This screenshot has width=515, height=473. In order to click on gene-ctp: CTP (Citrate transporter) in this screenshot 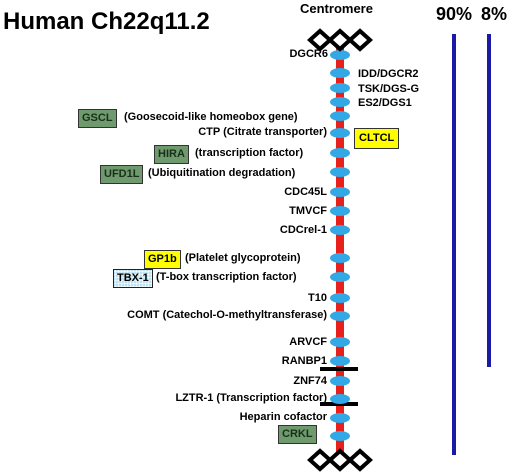, I will do `click(262, 132)`.